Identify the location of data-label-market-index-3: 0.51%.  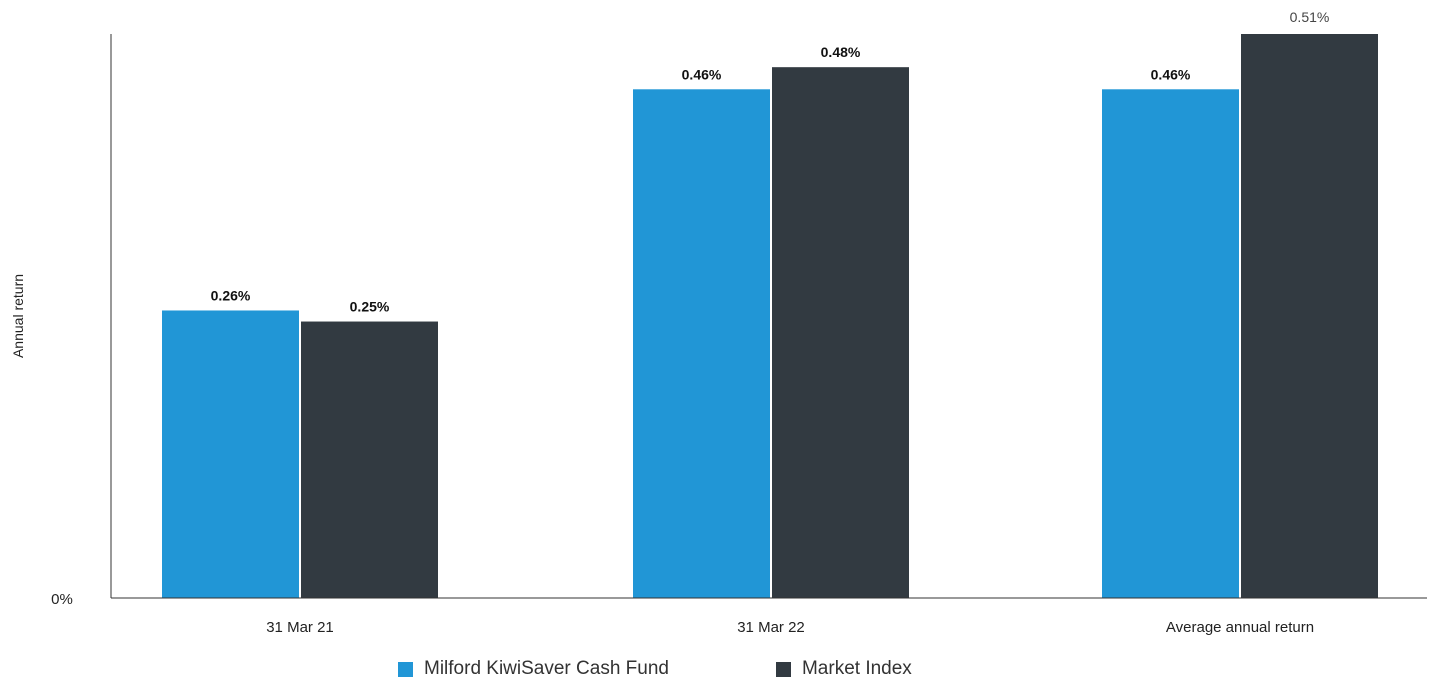
(1310, 17).